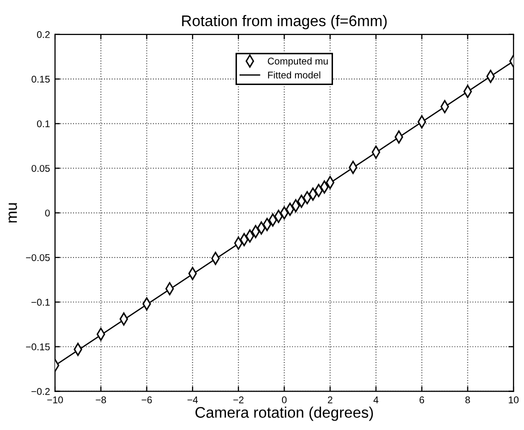 The width and height of the screenshot is (524, 430). I want to click on x-tick-label: 10, so click(513, 400).